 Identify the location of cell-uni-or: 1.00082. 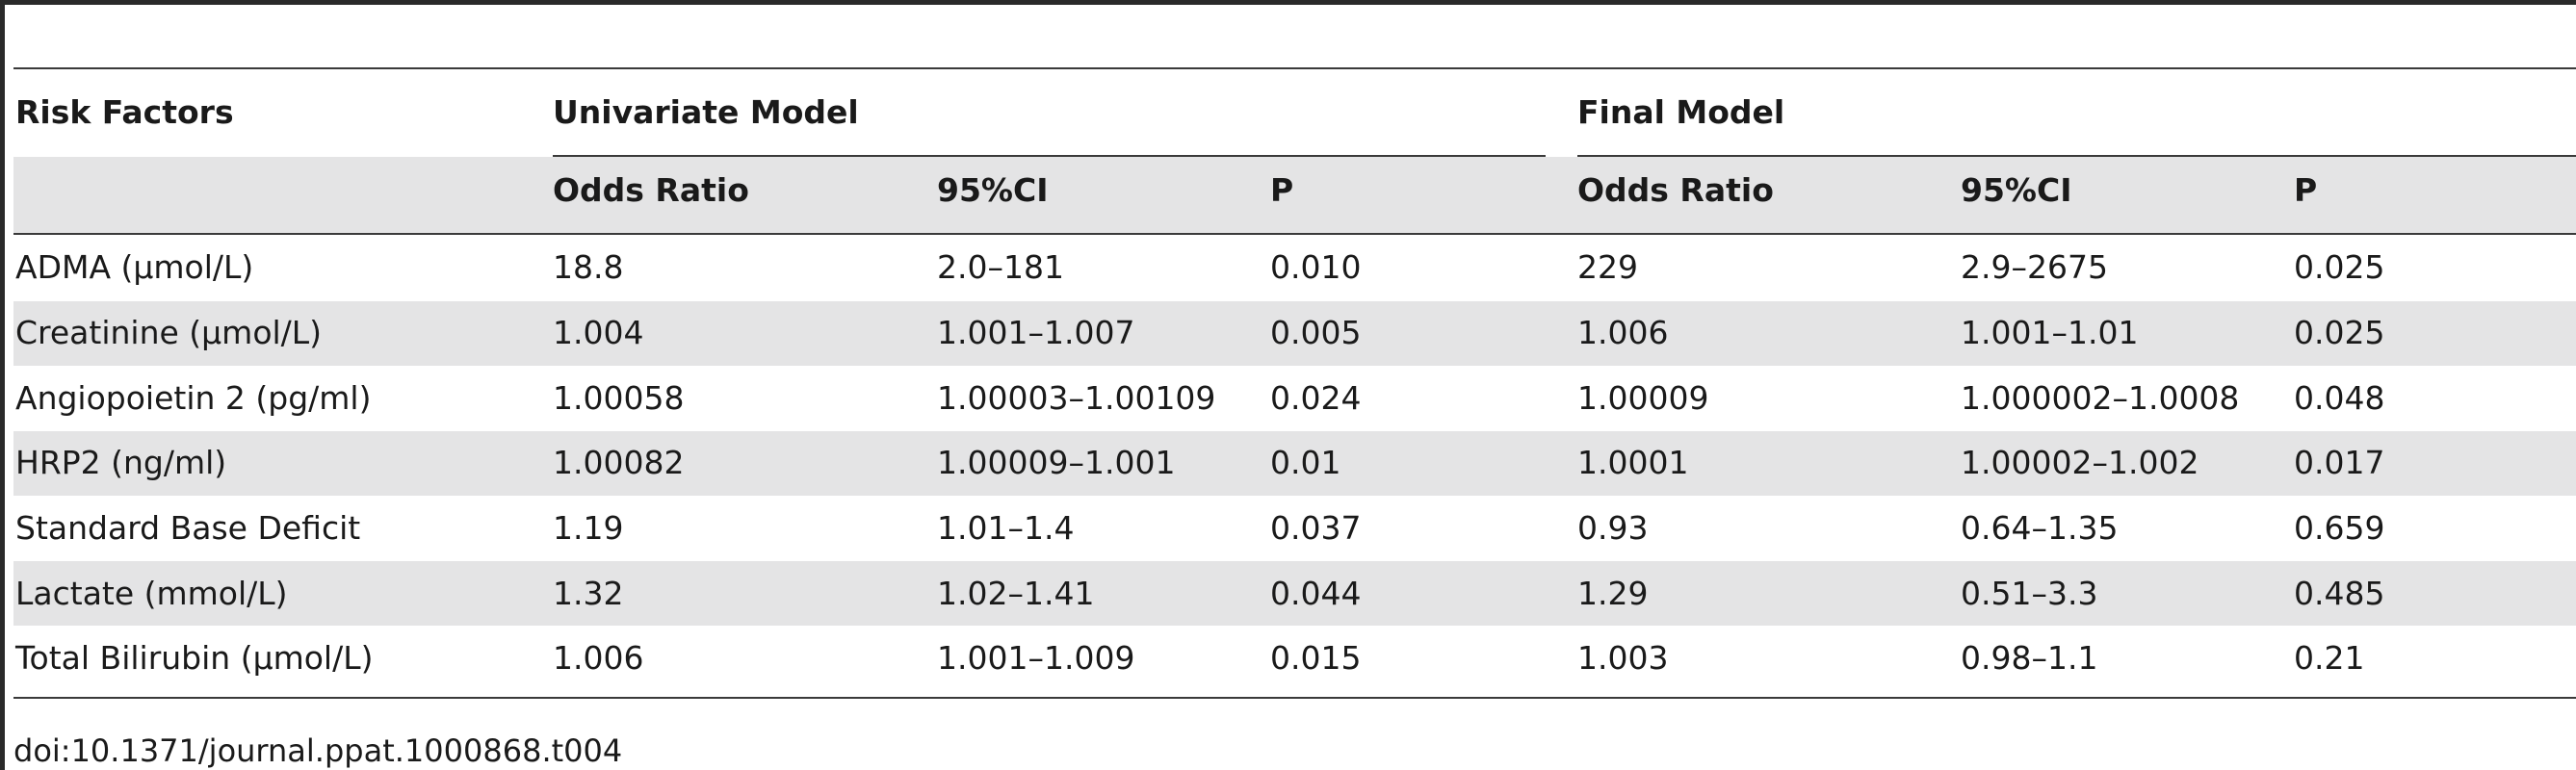
(619, 462).